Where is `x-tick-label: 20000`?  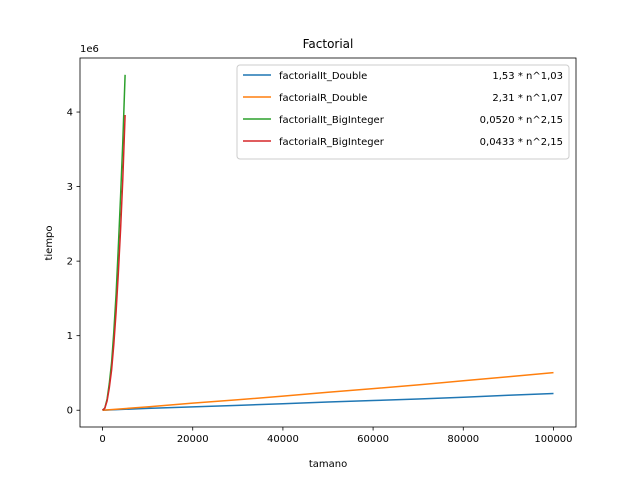
x-tick-label: 20000 is located at coordinates (193, 439).